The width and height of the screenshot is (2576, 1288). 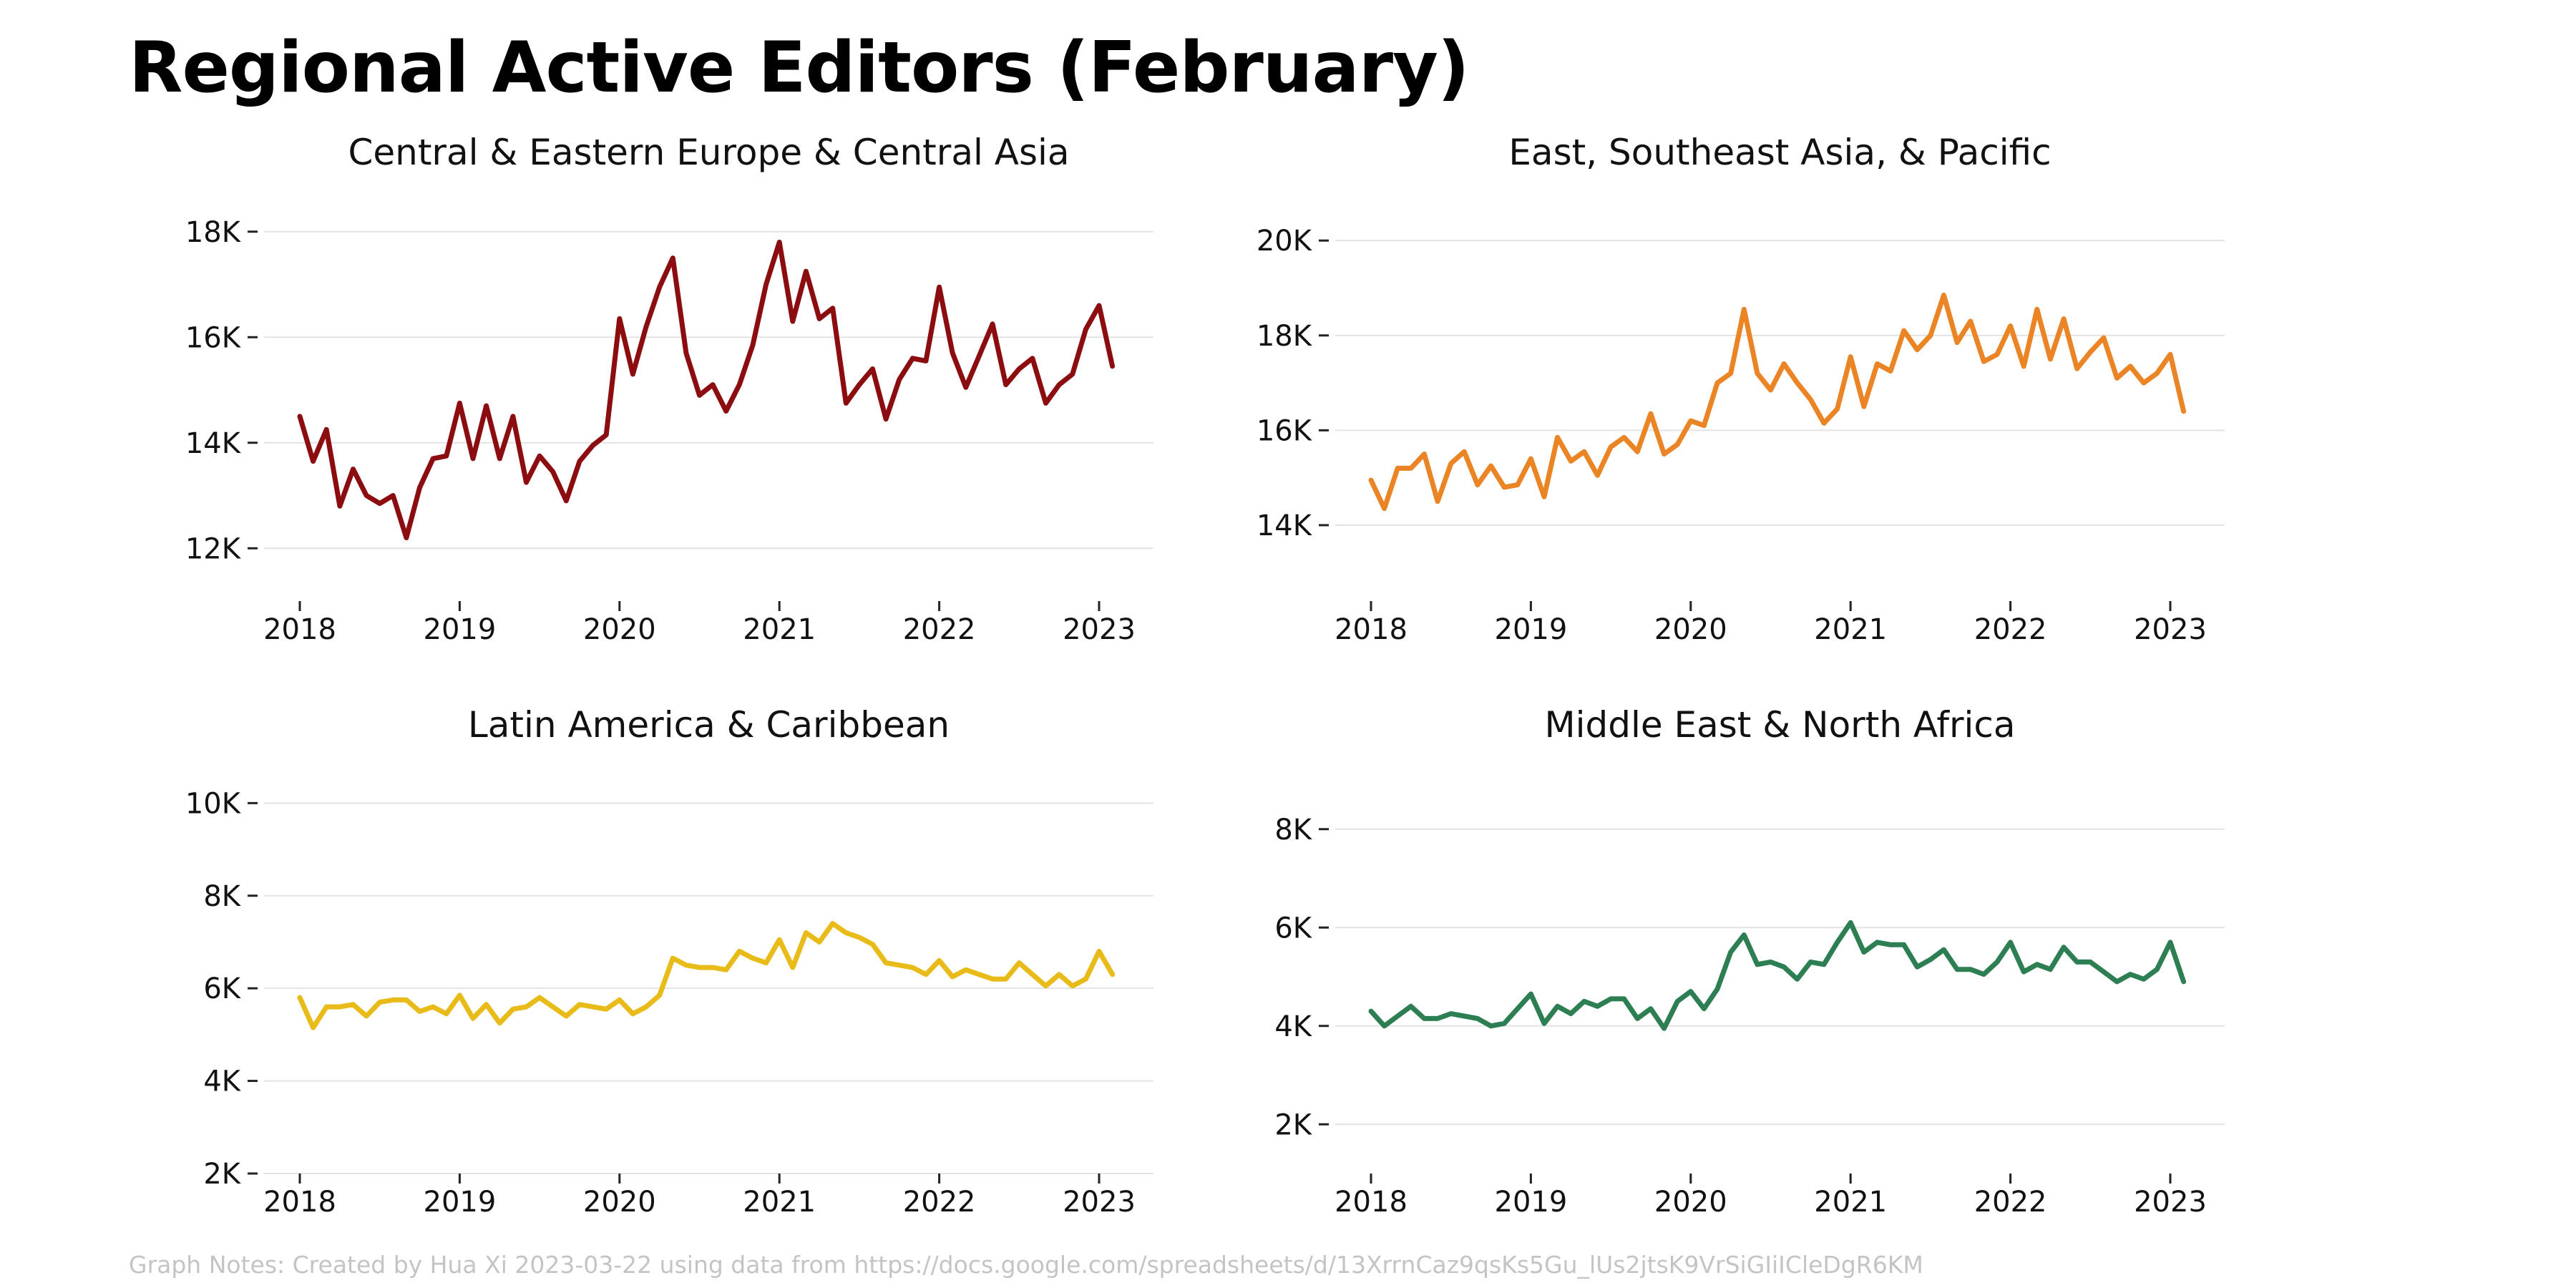 I want to click on y-tick-label: 8K, so click(x=1293, y=830).